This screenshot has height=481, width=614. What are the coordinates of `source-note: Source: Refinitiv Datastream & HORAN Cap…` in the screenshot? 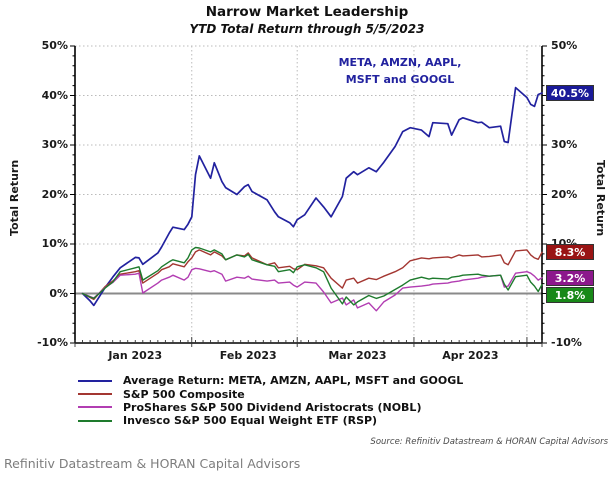 It's located at (489, 442).